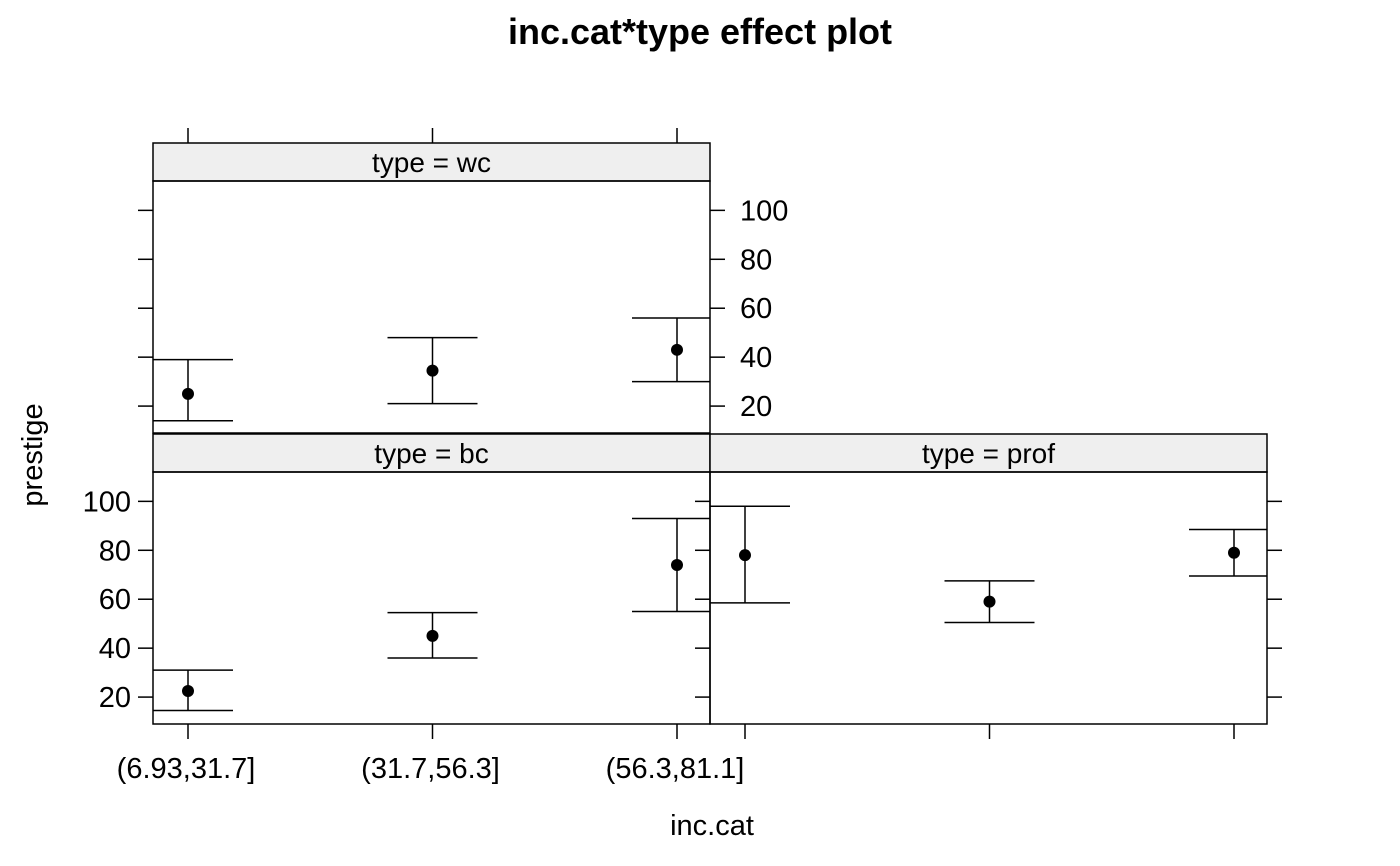 This screenshot has height=866, width=1400. I want to click on panel-strip-label: type = prof, so click(988, 453).